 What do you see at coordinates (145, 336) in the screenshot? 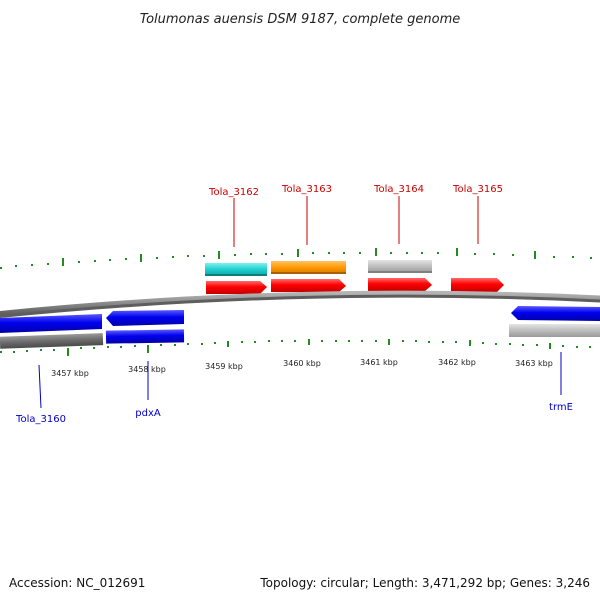
I see `feature-blue` at bounding box center [145, 336].